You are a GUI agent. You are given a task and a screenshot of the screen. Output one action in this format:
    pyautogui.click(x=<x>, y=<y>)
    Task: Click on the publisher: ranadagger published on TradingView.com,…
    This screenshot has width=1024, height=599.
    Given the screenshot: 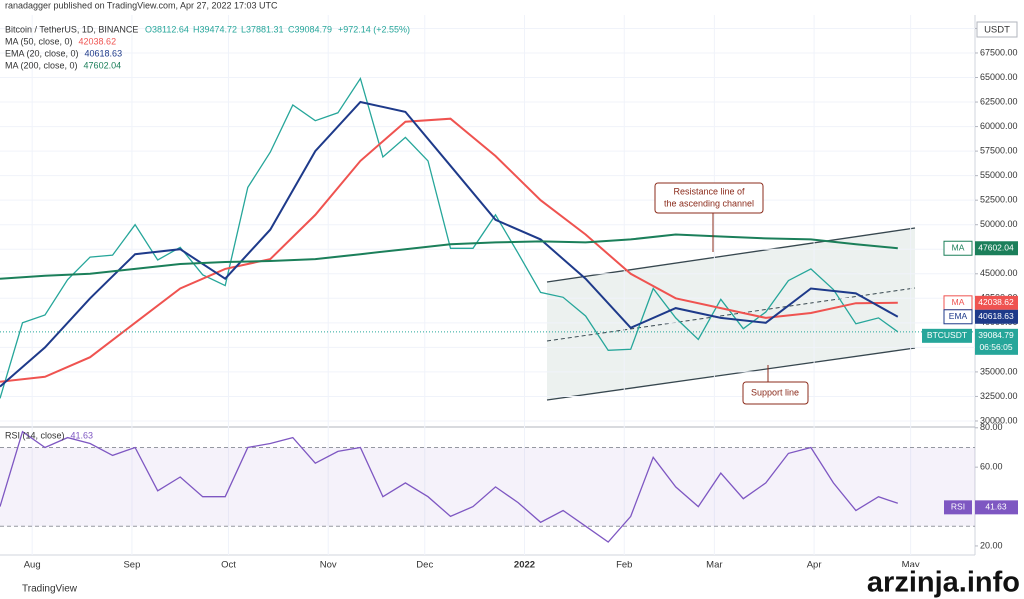 What is the action you would take?
    pyautogui.click(x=141, y=5)
    